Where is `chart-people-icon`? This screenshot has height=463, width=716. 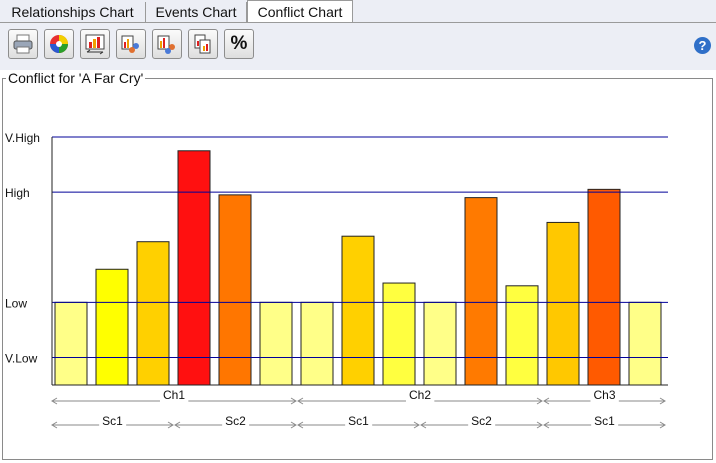
chart-people-icon is located at coordinates (130, 44).